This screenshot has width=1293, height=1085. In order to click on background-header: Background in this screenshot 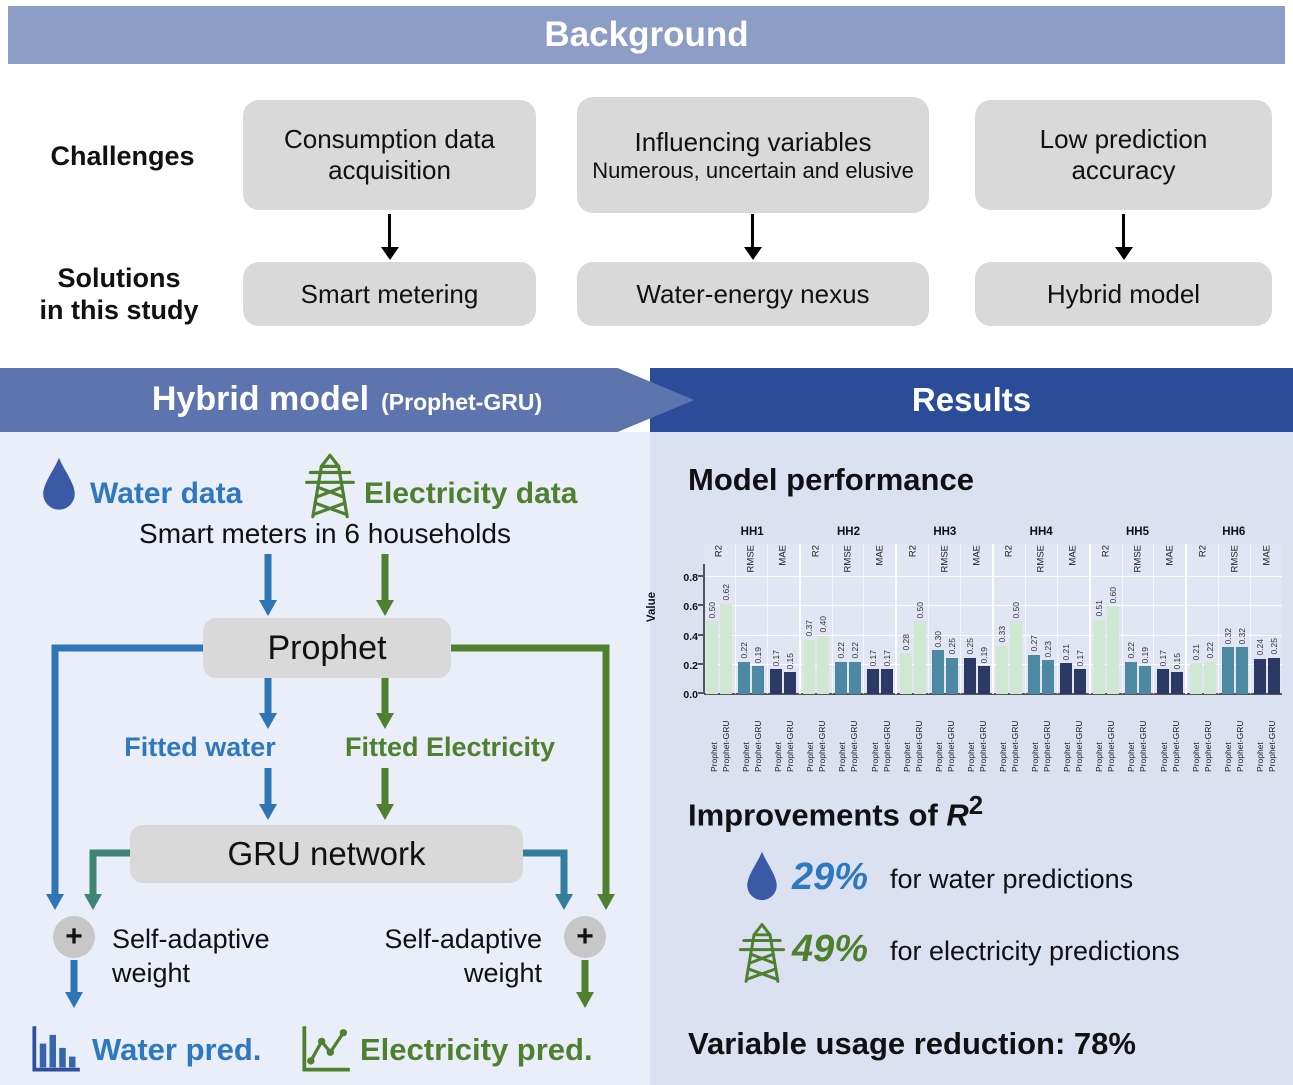, I will do `click(646, 35)`.